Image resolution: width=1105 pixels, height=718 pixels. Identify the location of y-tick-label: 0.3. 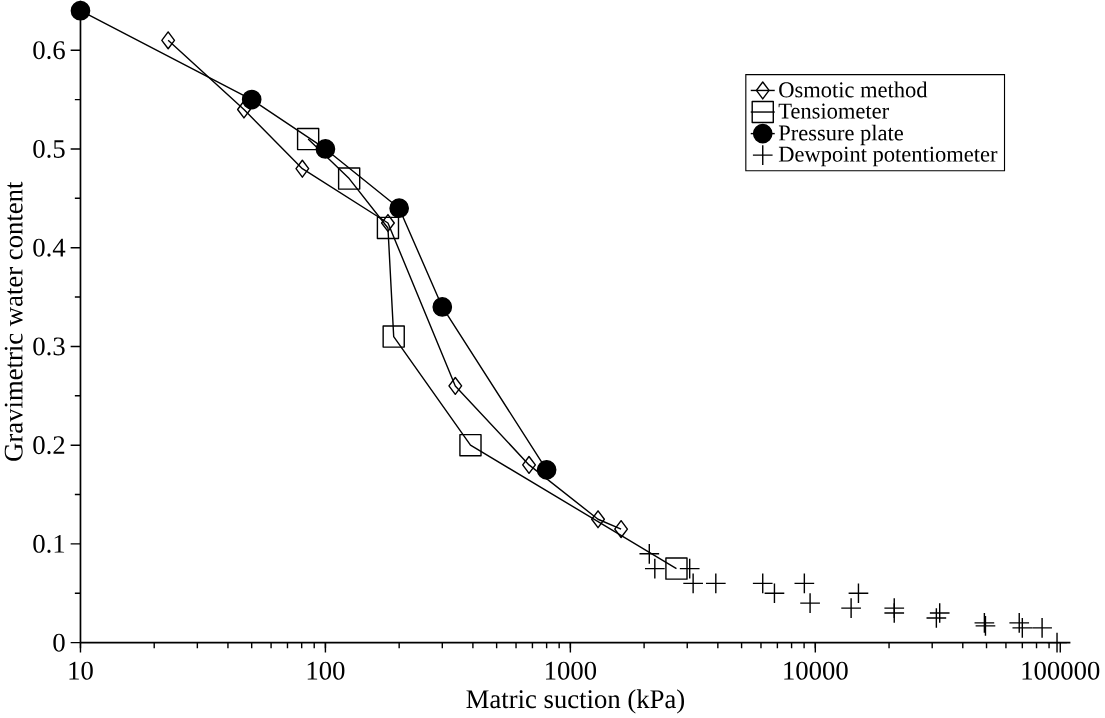
(49, 346).